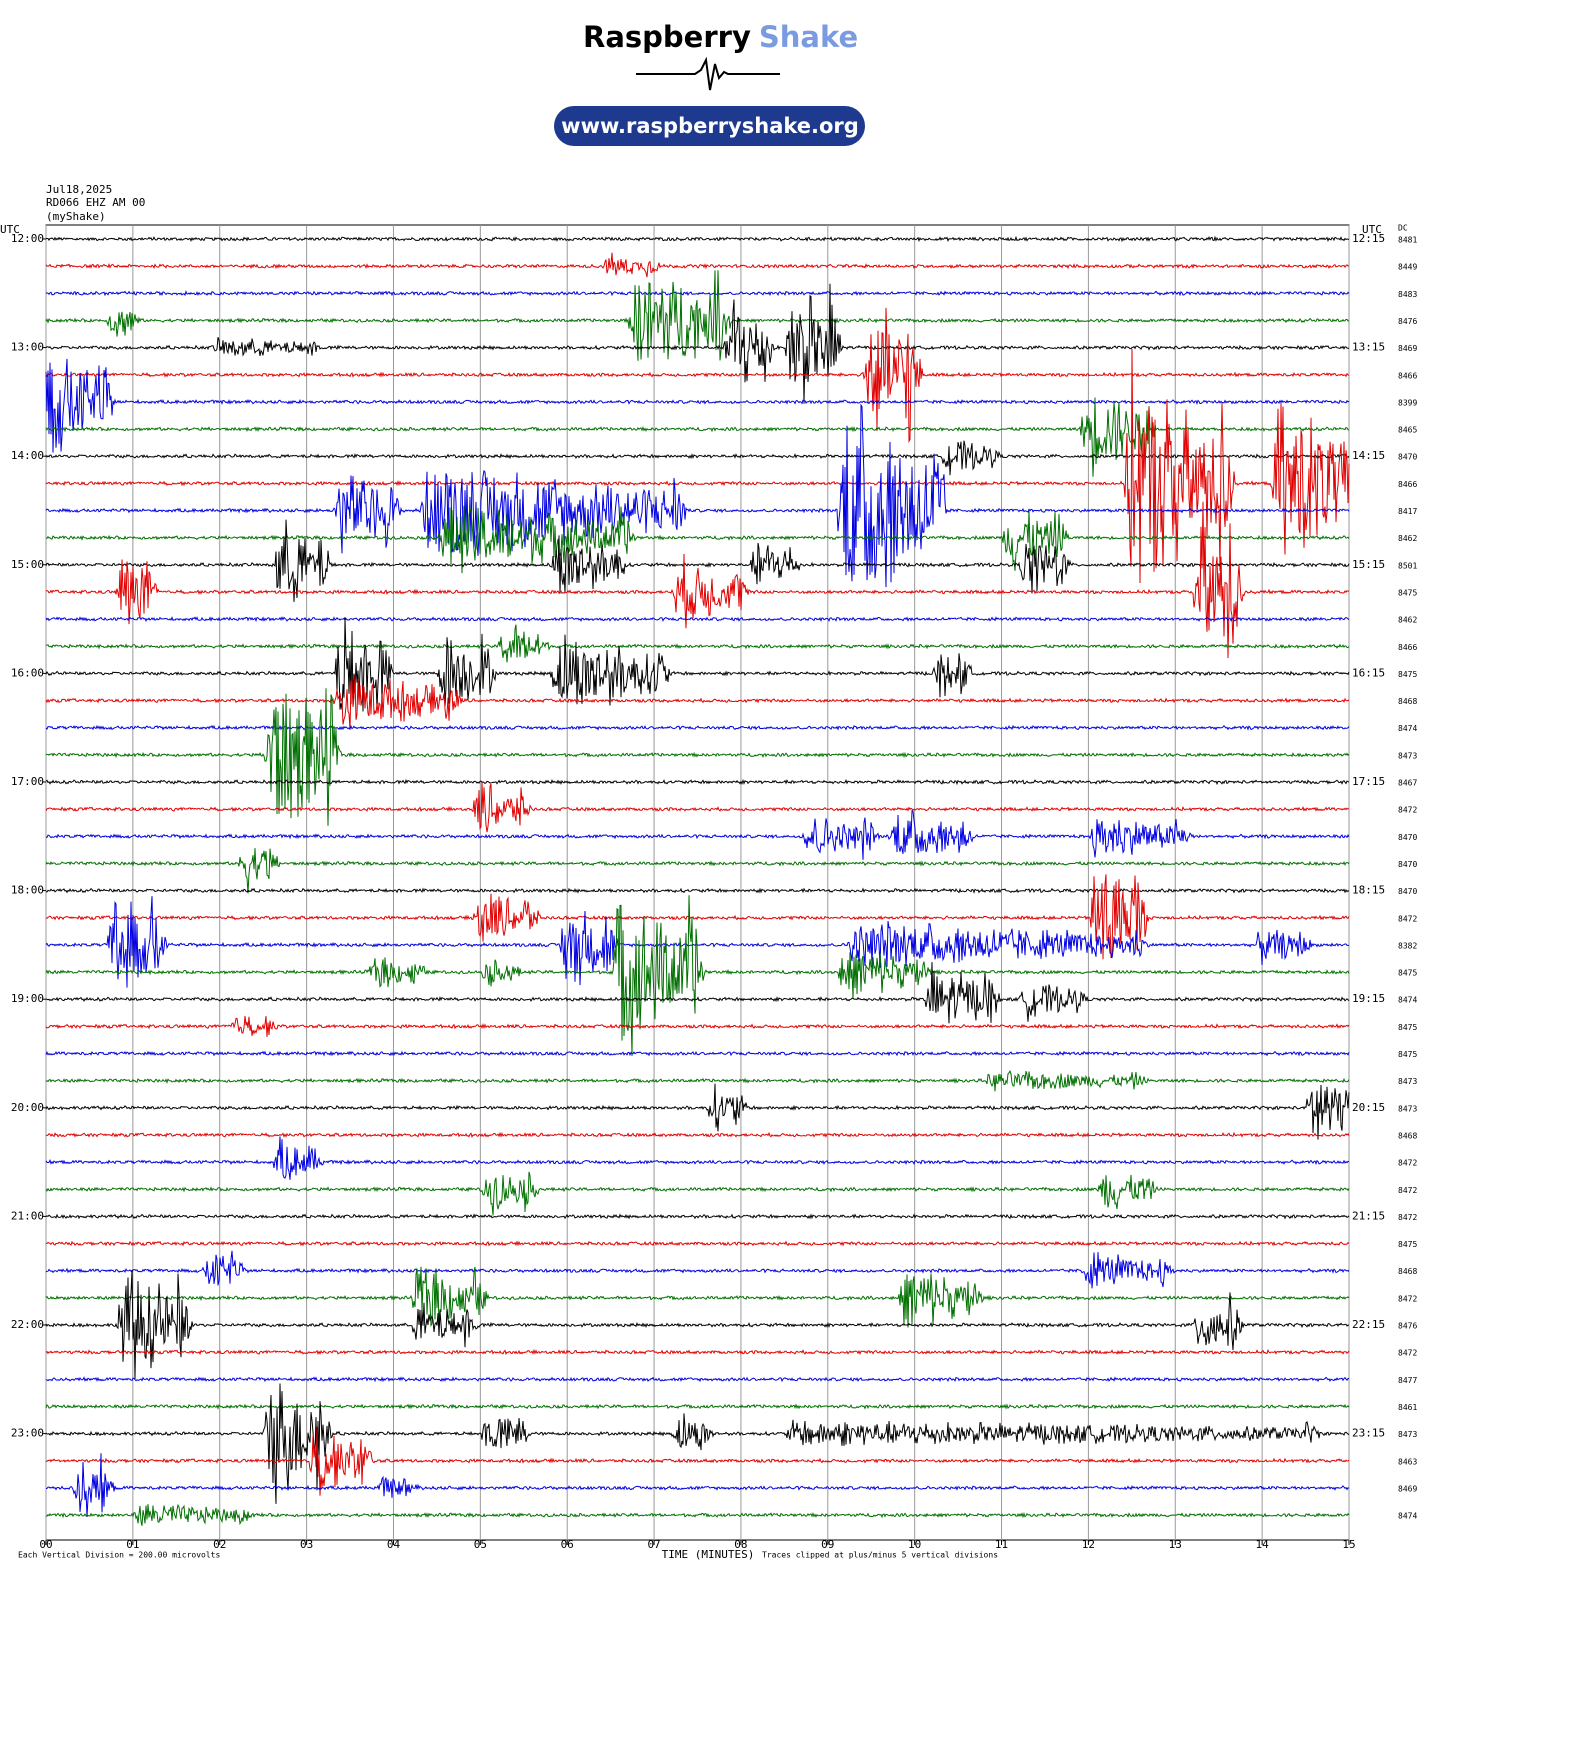  Describe the element at coordinates (394, 1544) in the screenshot. I see `x-tick-label: 04` at that location.